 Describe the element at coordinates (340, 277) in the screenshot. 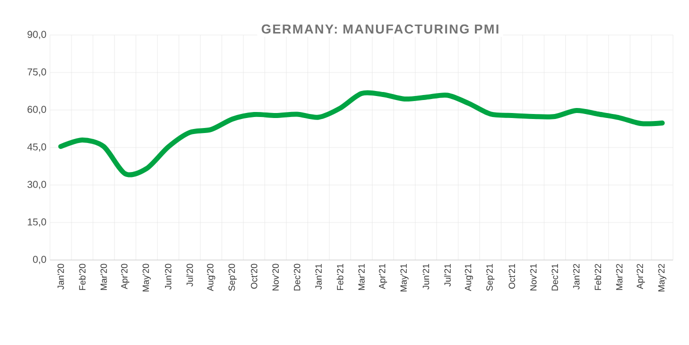

I see `x-tick-label: Feb'21` at that location.